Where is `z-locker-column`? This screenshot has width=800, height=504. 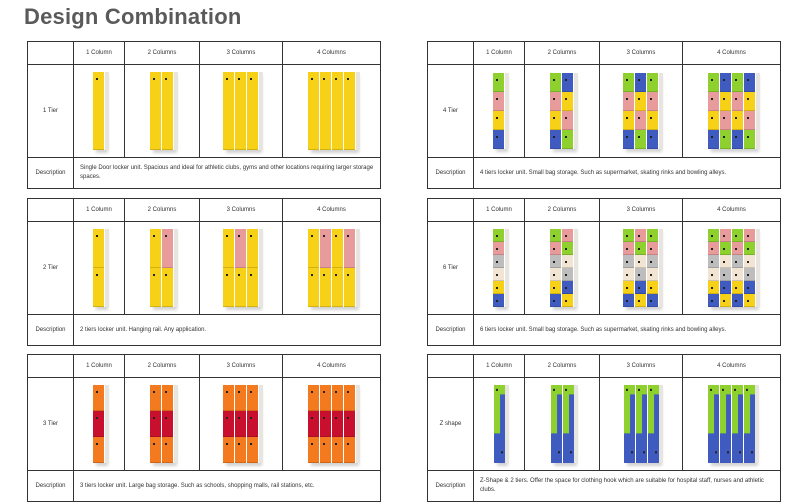 z-locker-column is located at coordinates (499, 424).